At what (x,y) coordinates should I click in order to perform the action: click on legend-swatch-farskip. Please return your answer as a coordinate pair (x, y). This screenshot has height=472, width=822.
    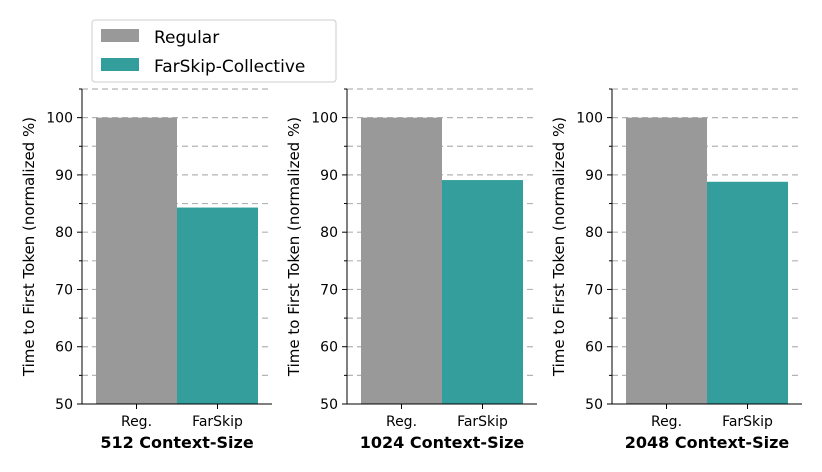
    Looking at the image, I should click on (120, 64).